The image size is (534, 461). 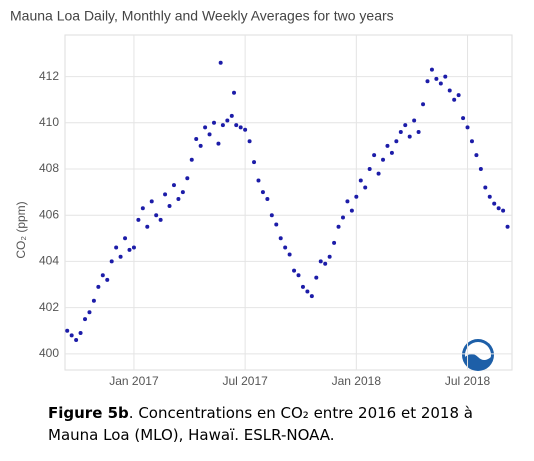 What do you see at coordinates (357, 381) in the screenshot?
I see `x-tick-label: Jan 2018` at bounding box center [357, 381].